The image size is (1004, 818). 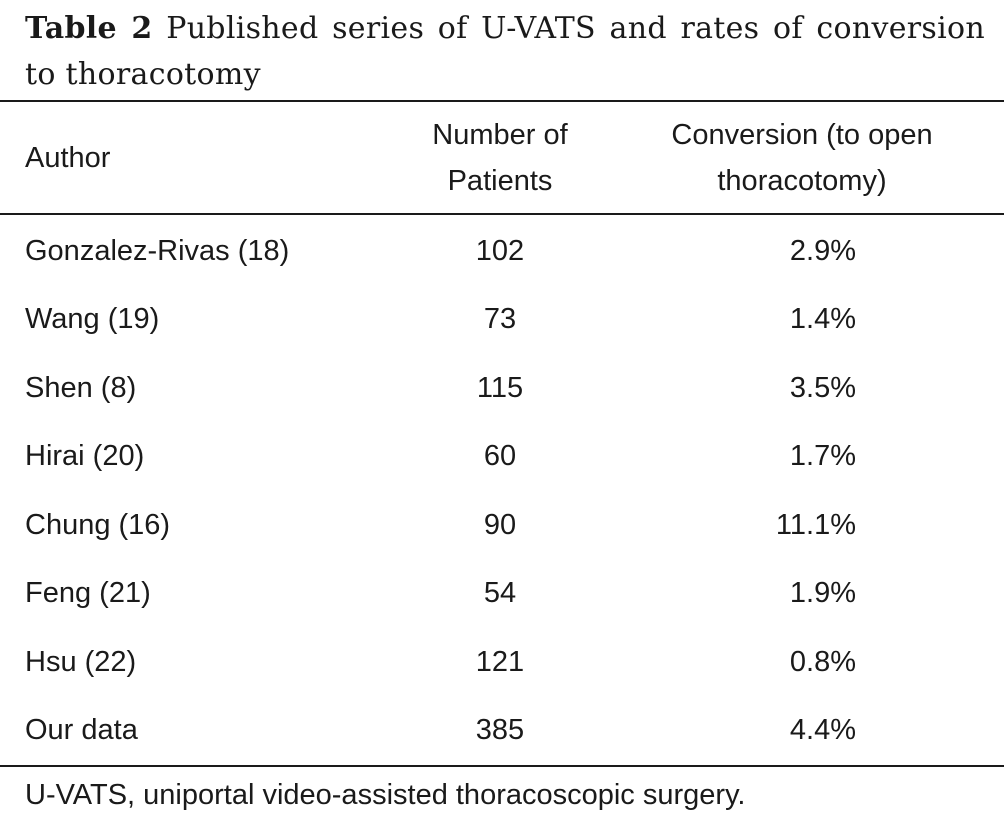 I want to click on table-label: Table 2, so click(x=89, y=28).